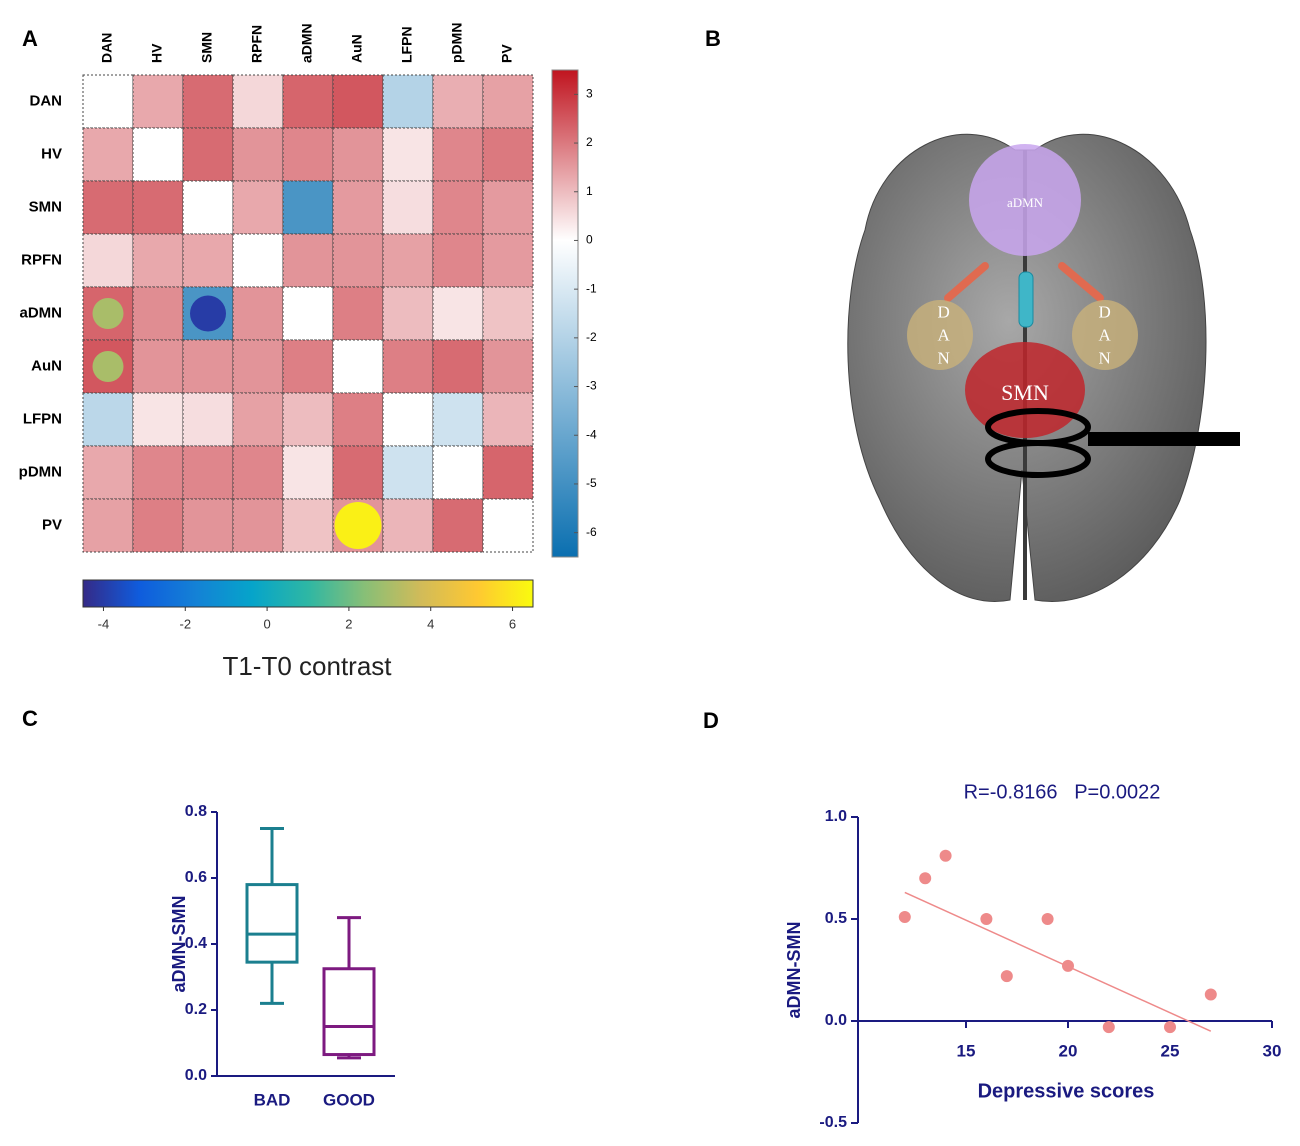 Image resolution: width=1300 pixels, height=1146 pixels. Describe the element at coordinates (46, 100) in the screenshot. I see `row-label: DAN` at that location.